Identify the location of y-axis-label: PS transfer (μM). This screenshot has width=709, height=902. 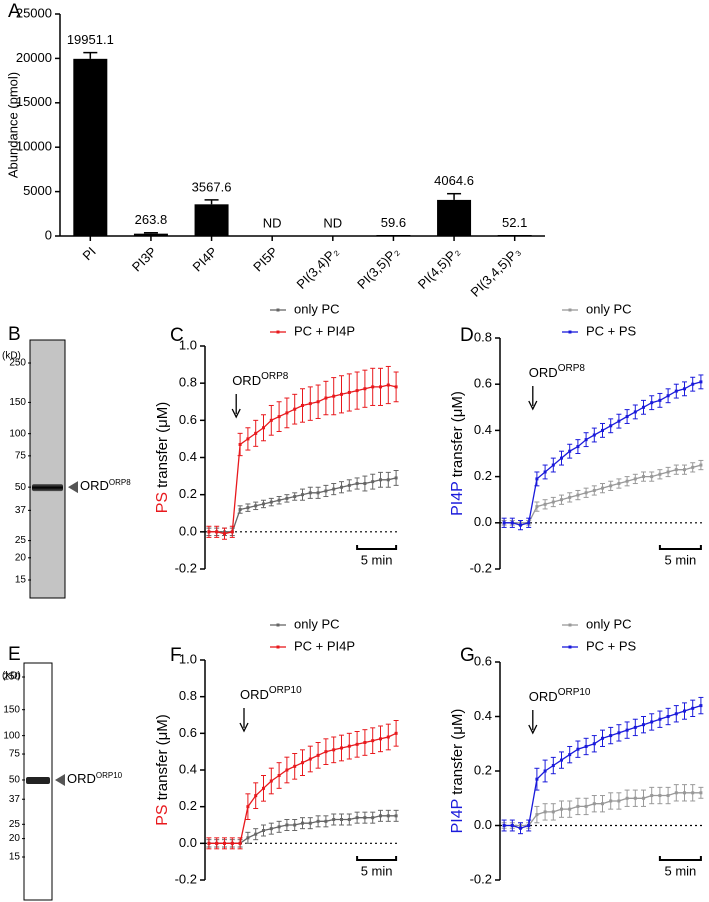
(162, 770).